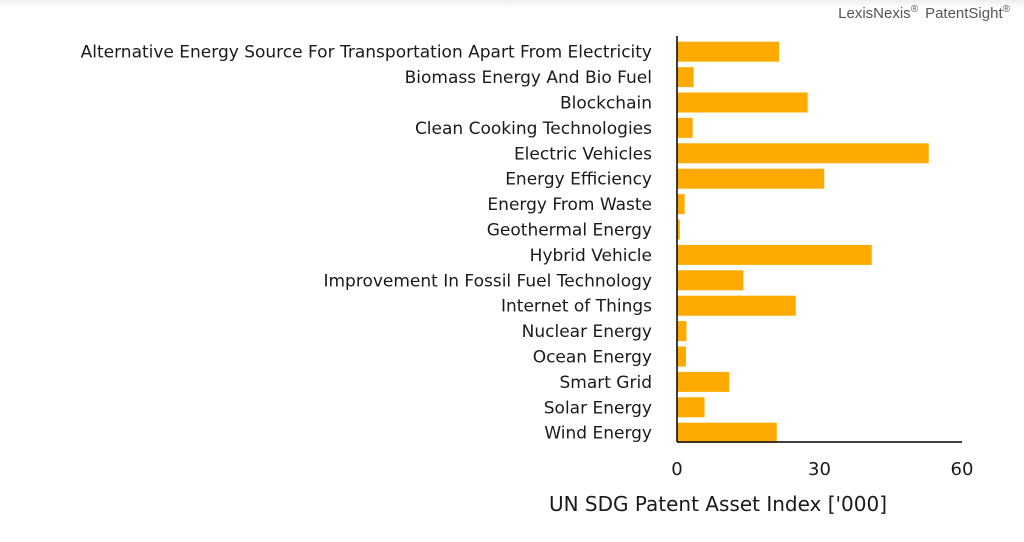 The image size is (1024, 542). I want to click on category-label: Geothermal Energy, so click(569, 231).